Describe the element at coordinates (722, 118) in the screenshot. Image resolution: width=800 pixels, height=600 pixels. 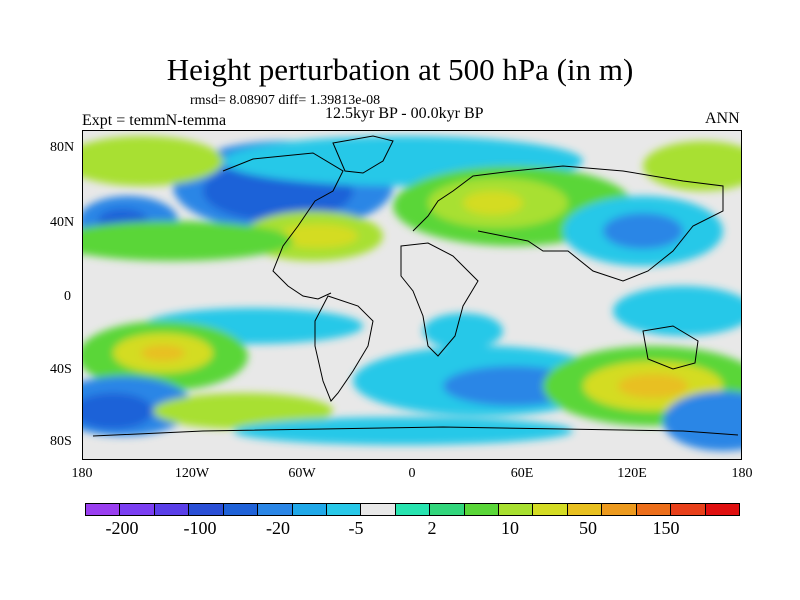
I see `season-label: ANN` at that location.